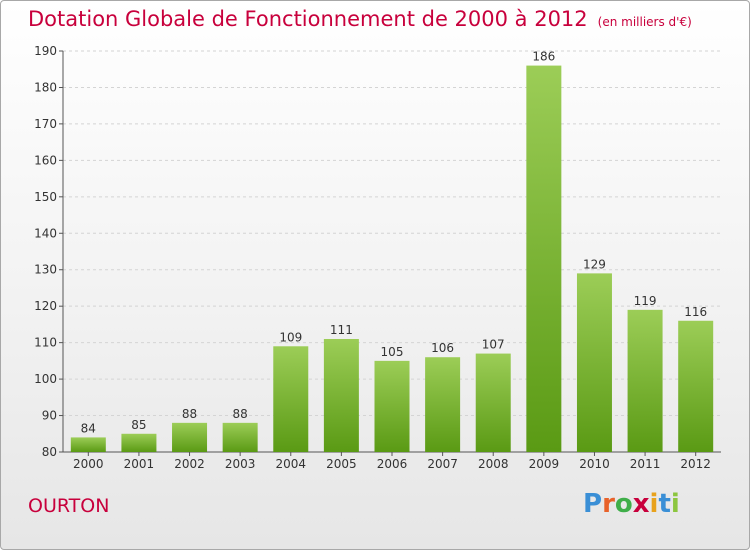  Describe the element at coordinates (392, 464) in the screenshot. I see `x-tick-label: 2006` at that location.